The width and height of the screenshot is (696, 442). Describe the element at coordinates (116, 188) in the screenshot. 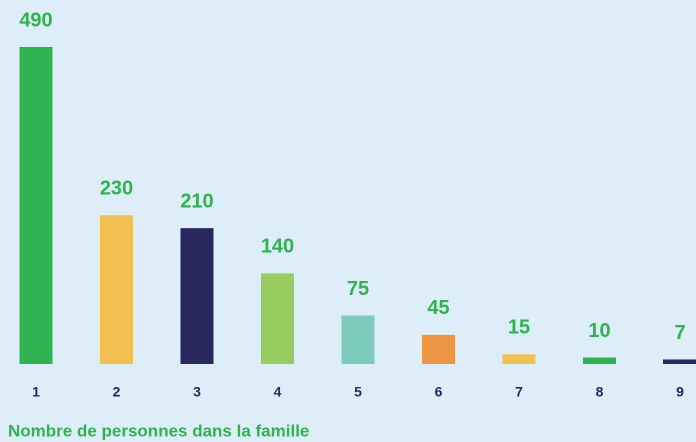

I see `value-label: 230` at that location.